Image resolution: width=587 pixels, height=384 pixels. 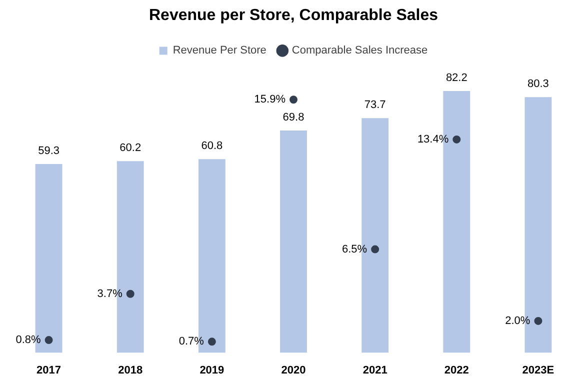 I want to click on legend-label: Comparable Sales Increase, so click(x=360, y=50).